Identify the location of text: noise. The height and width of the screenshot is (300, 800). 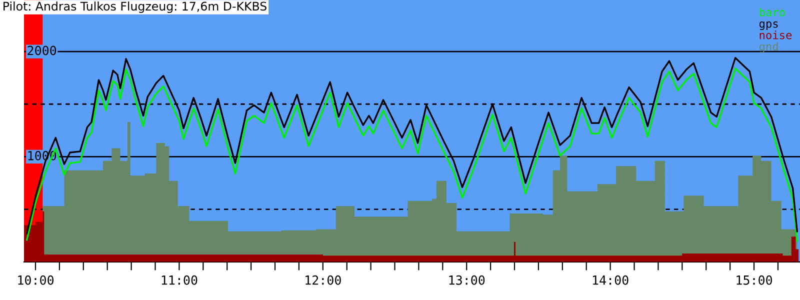
(776, 35).